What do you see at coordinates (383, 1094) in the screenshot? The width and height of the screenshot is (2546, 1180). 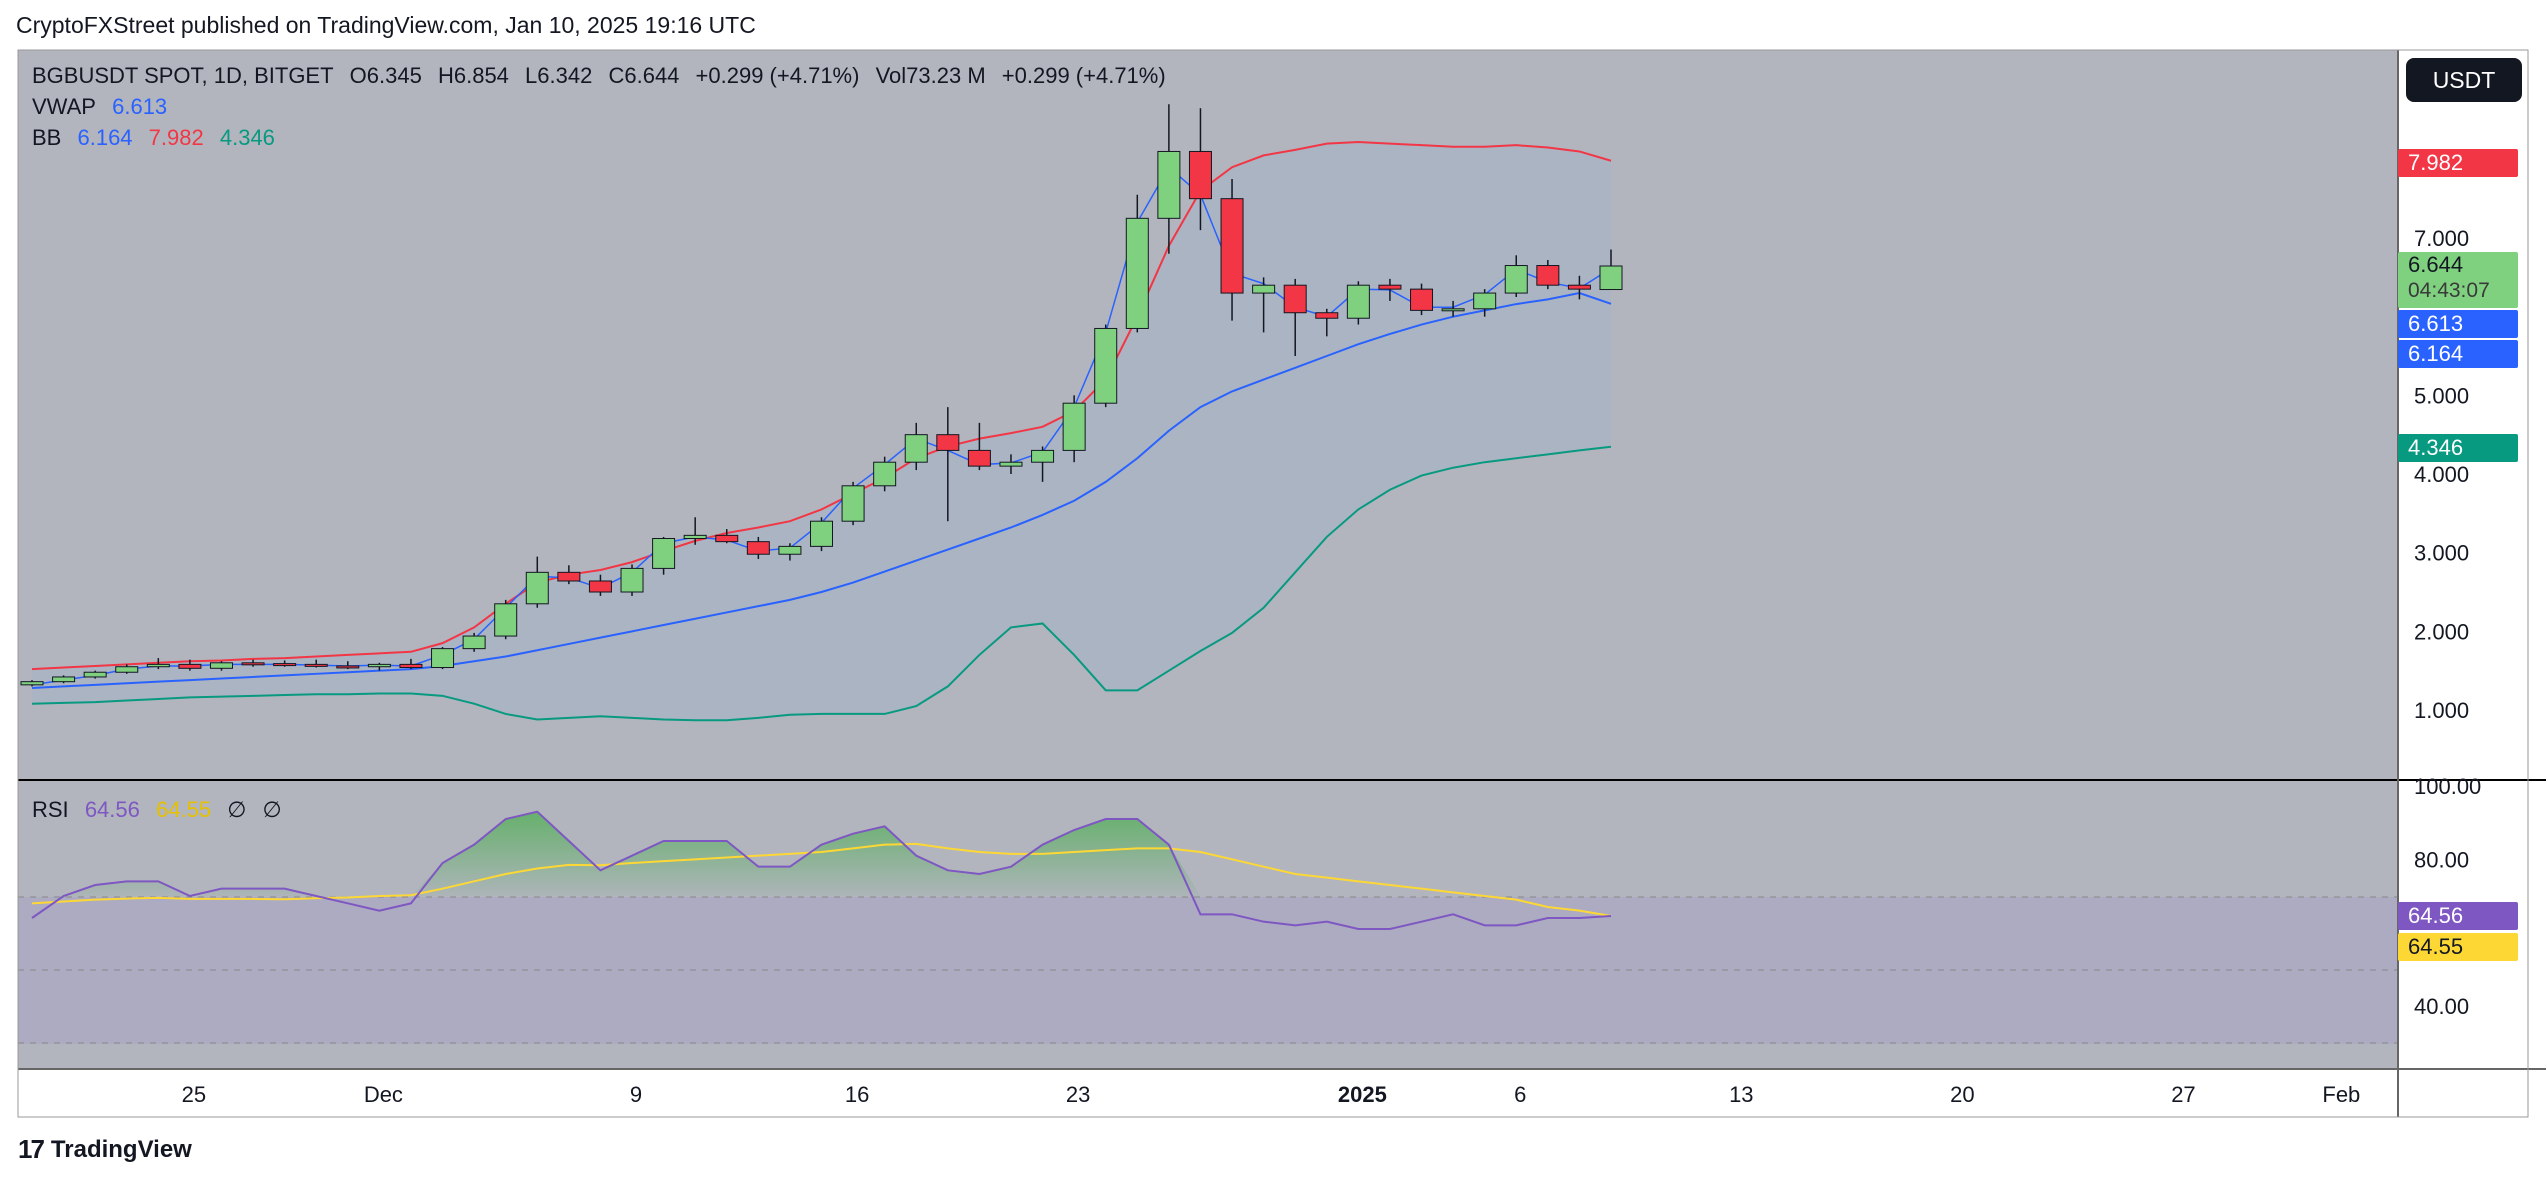 I see `time-axis-tick: Dec` at bounding box center [383, 1094].